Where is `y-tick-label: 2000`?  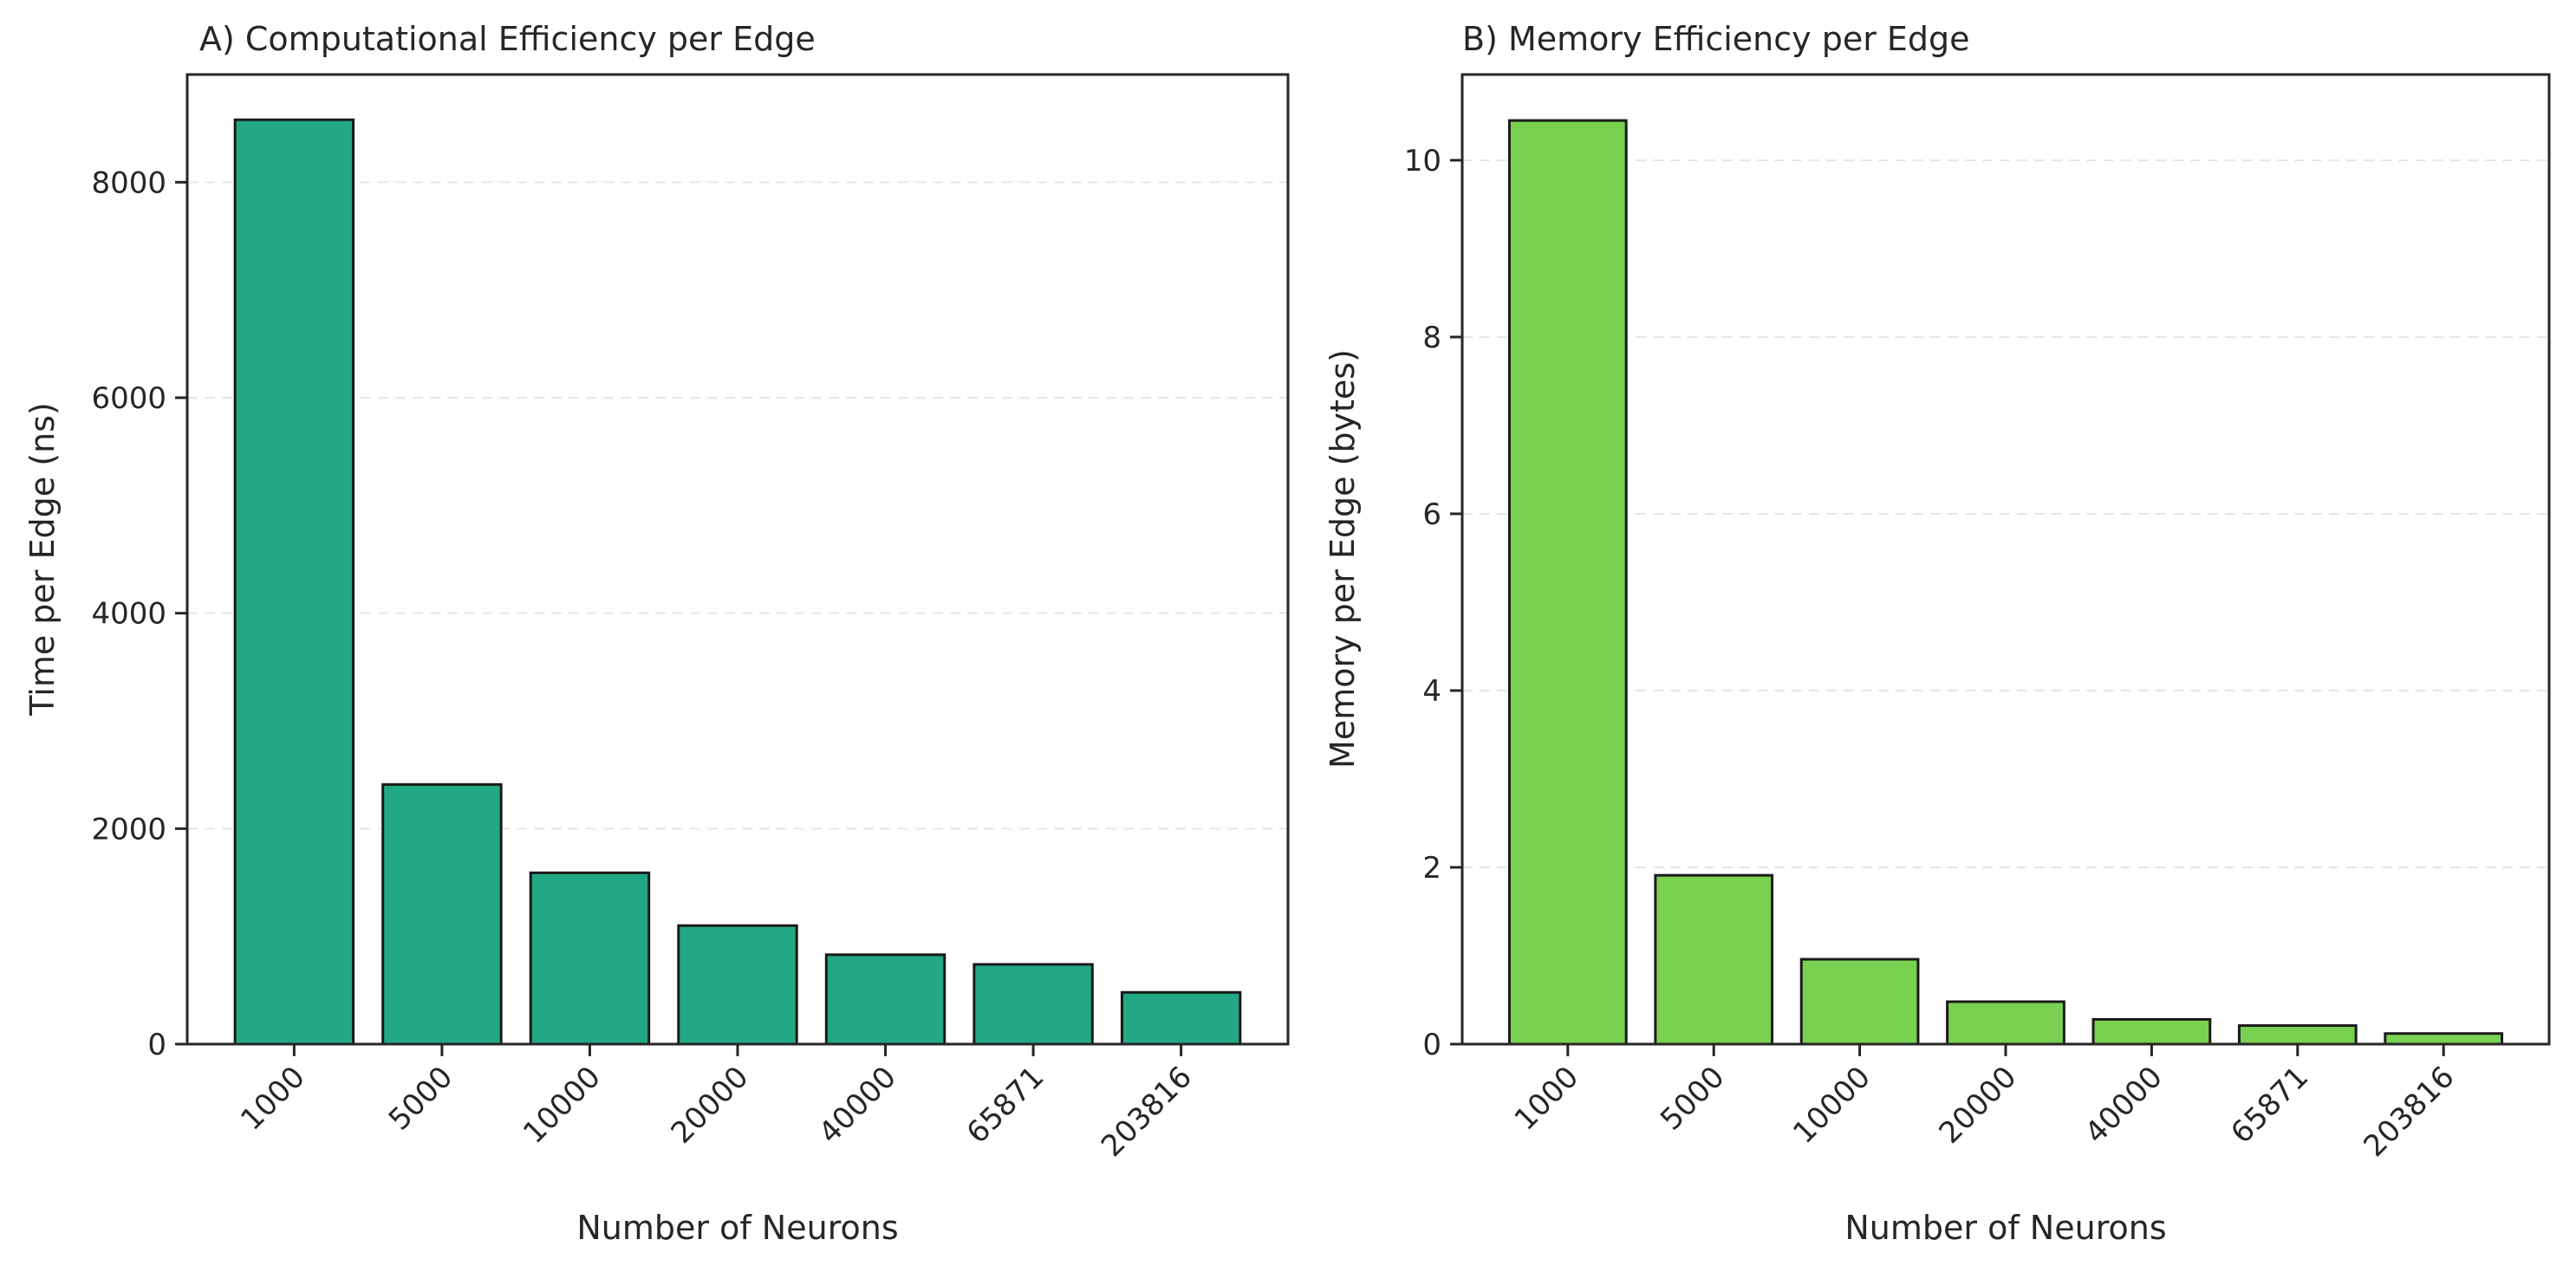 y-tick-label: 2000 is located at coordinates (128, 830).